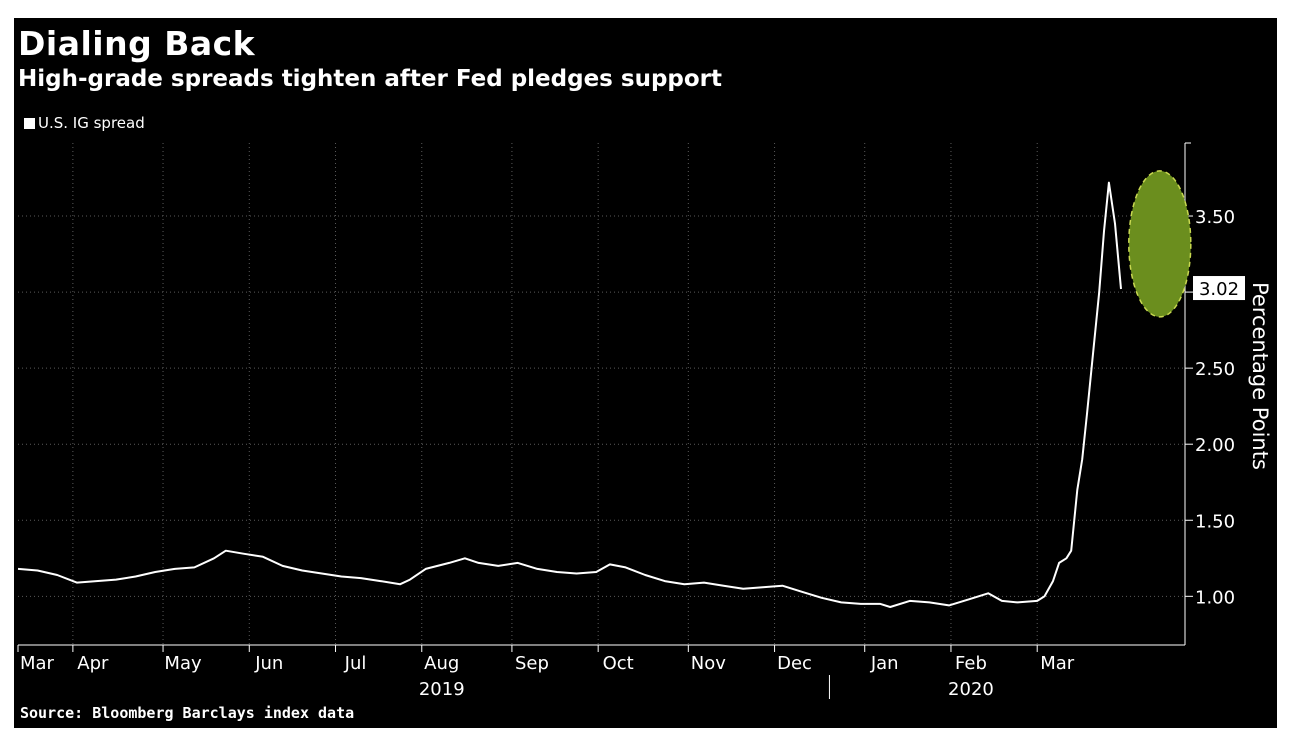 The image size is (1296, 744). I want to click on x-tick-label: Aug, so click(441, 663).